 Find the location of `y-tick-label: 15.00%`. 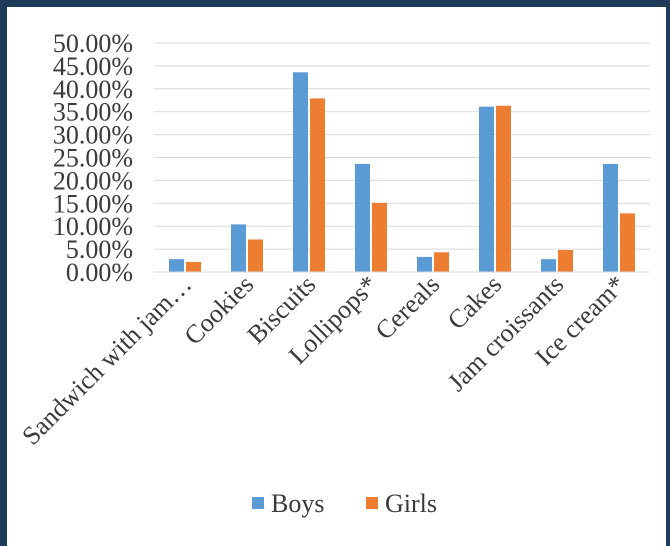

y-tick-label: 15.00% is located at coordinates (93, 203).